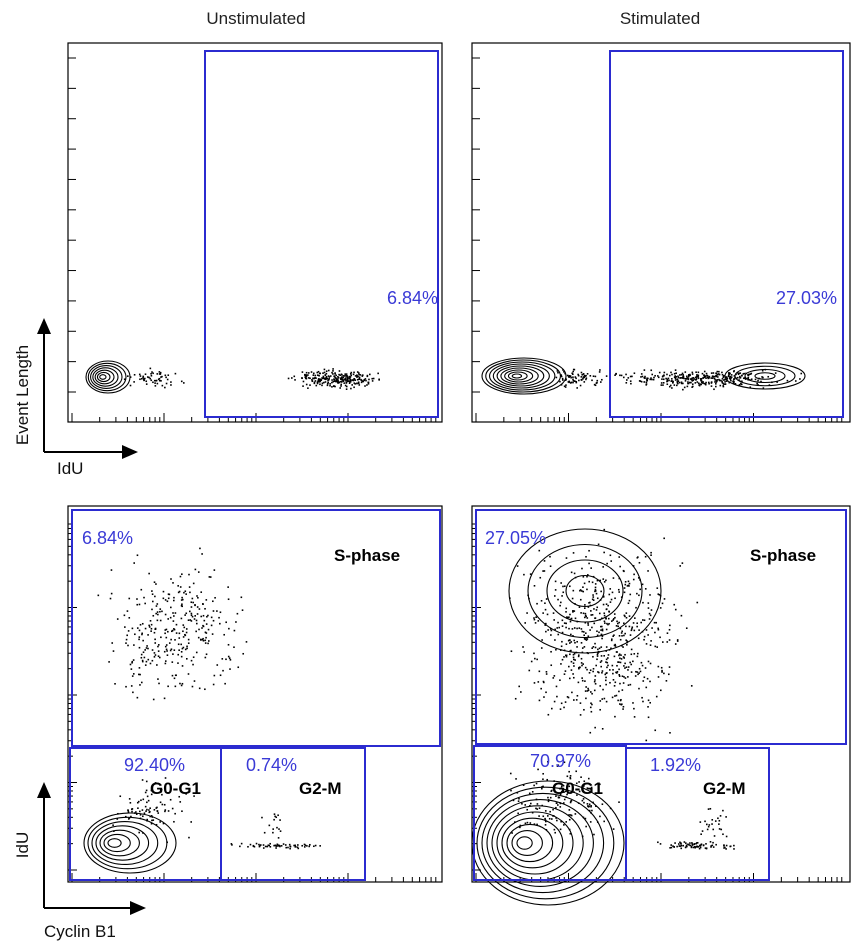 The height and width of the screenshot is (948, 854). Describe the element at coordinates (560, 761) in the screenshot. I see `gate-g0-g1-percent: 70.97%` at that location.